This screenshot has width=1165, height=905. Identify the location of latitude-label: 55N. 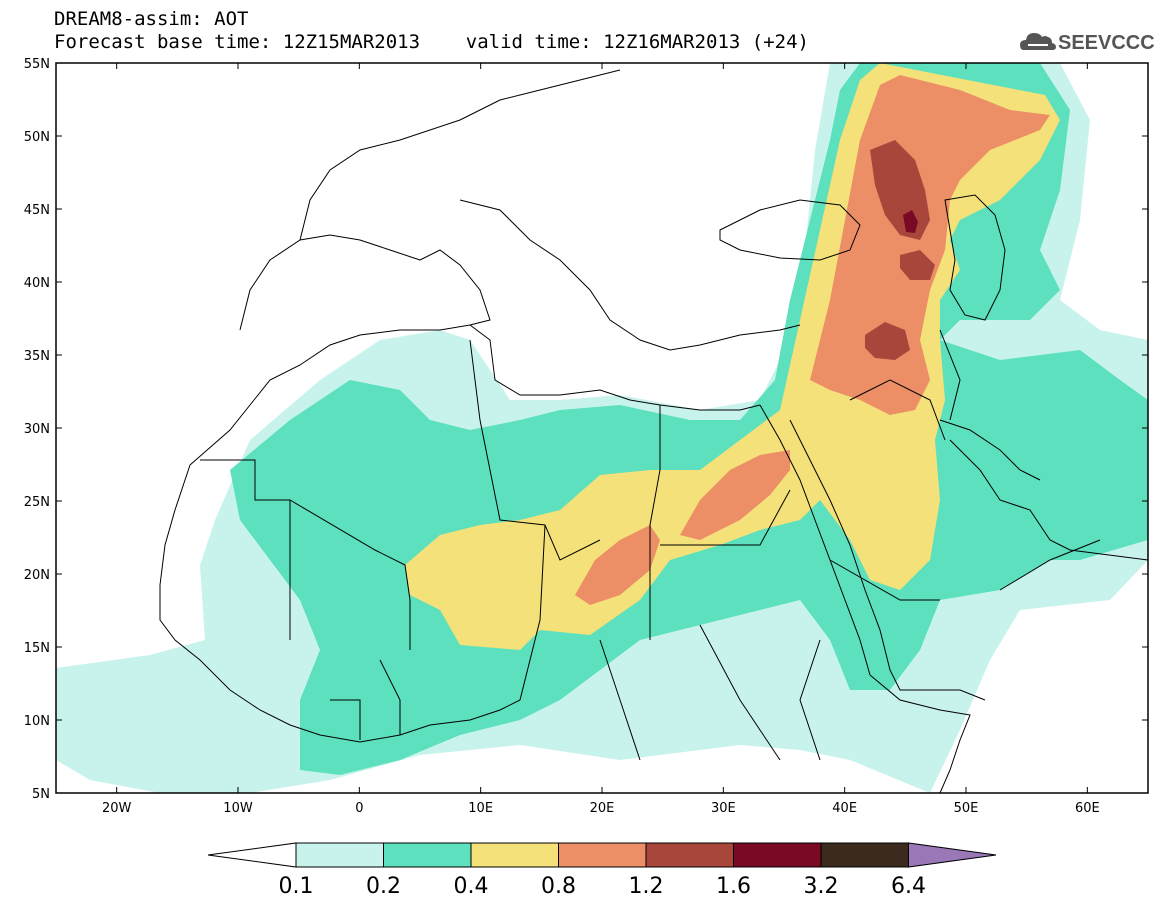
(37, 64).